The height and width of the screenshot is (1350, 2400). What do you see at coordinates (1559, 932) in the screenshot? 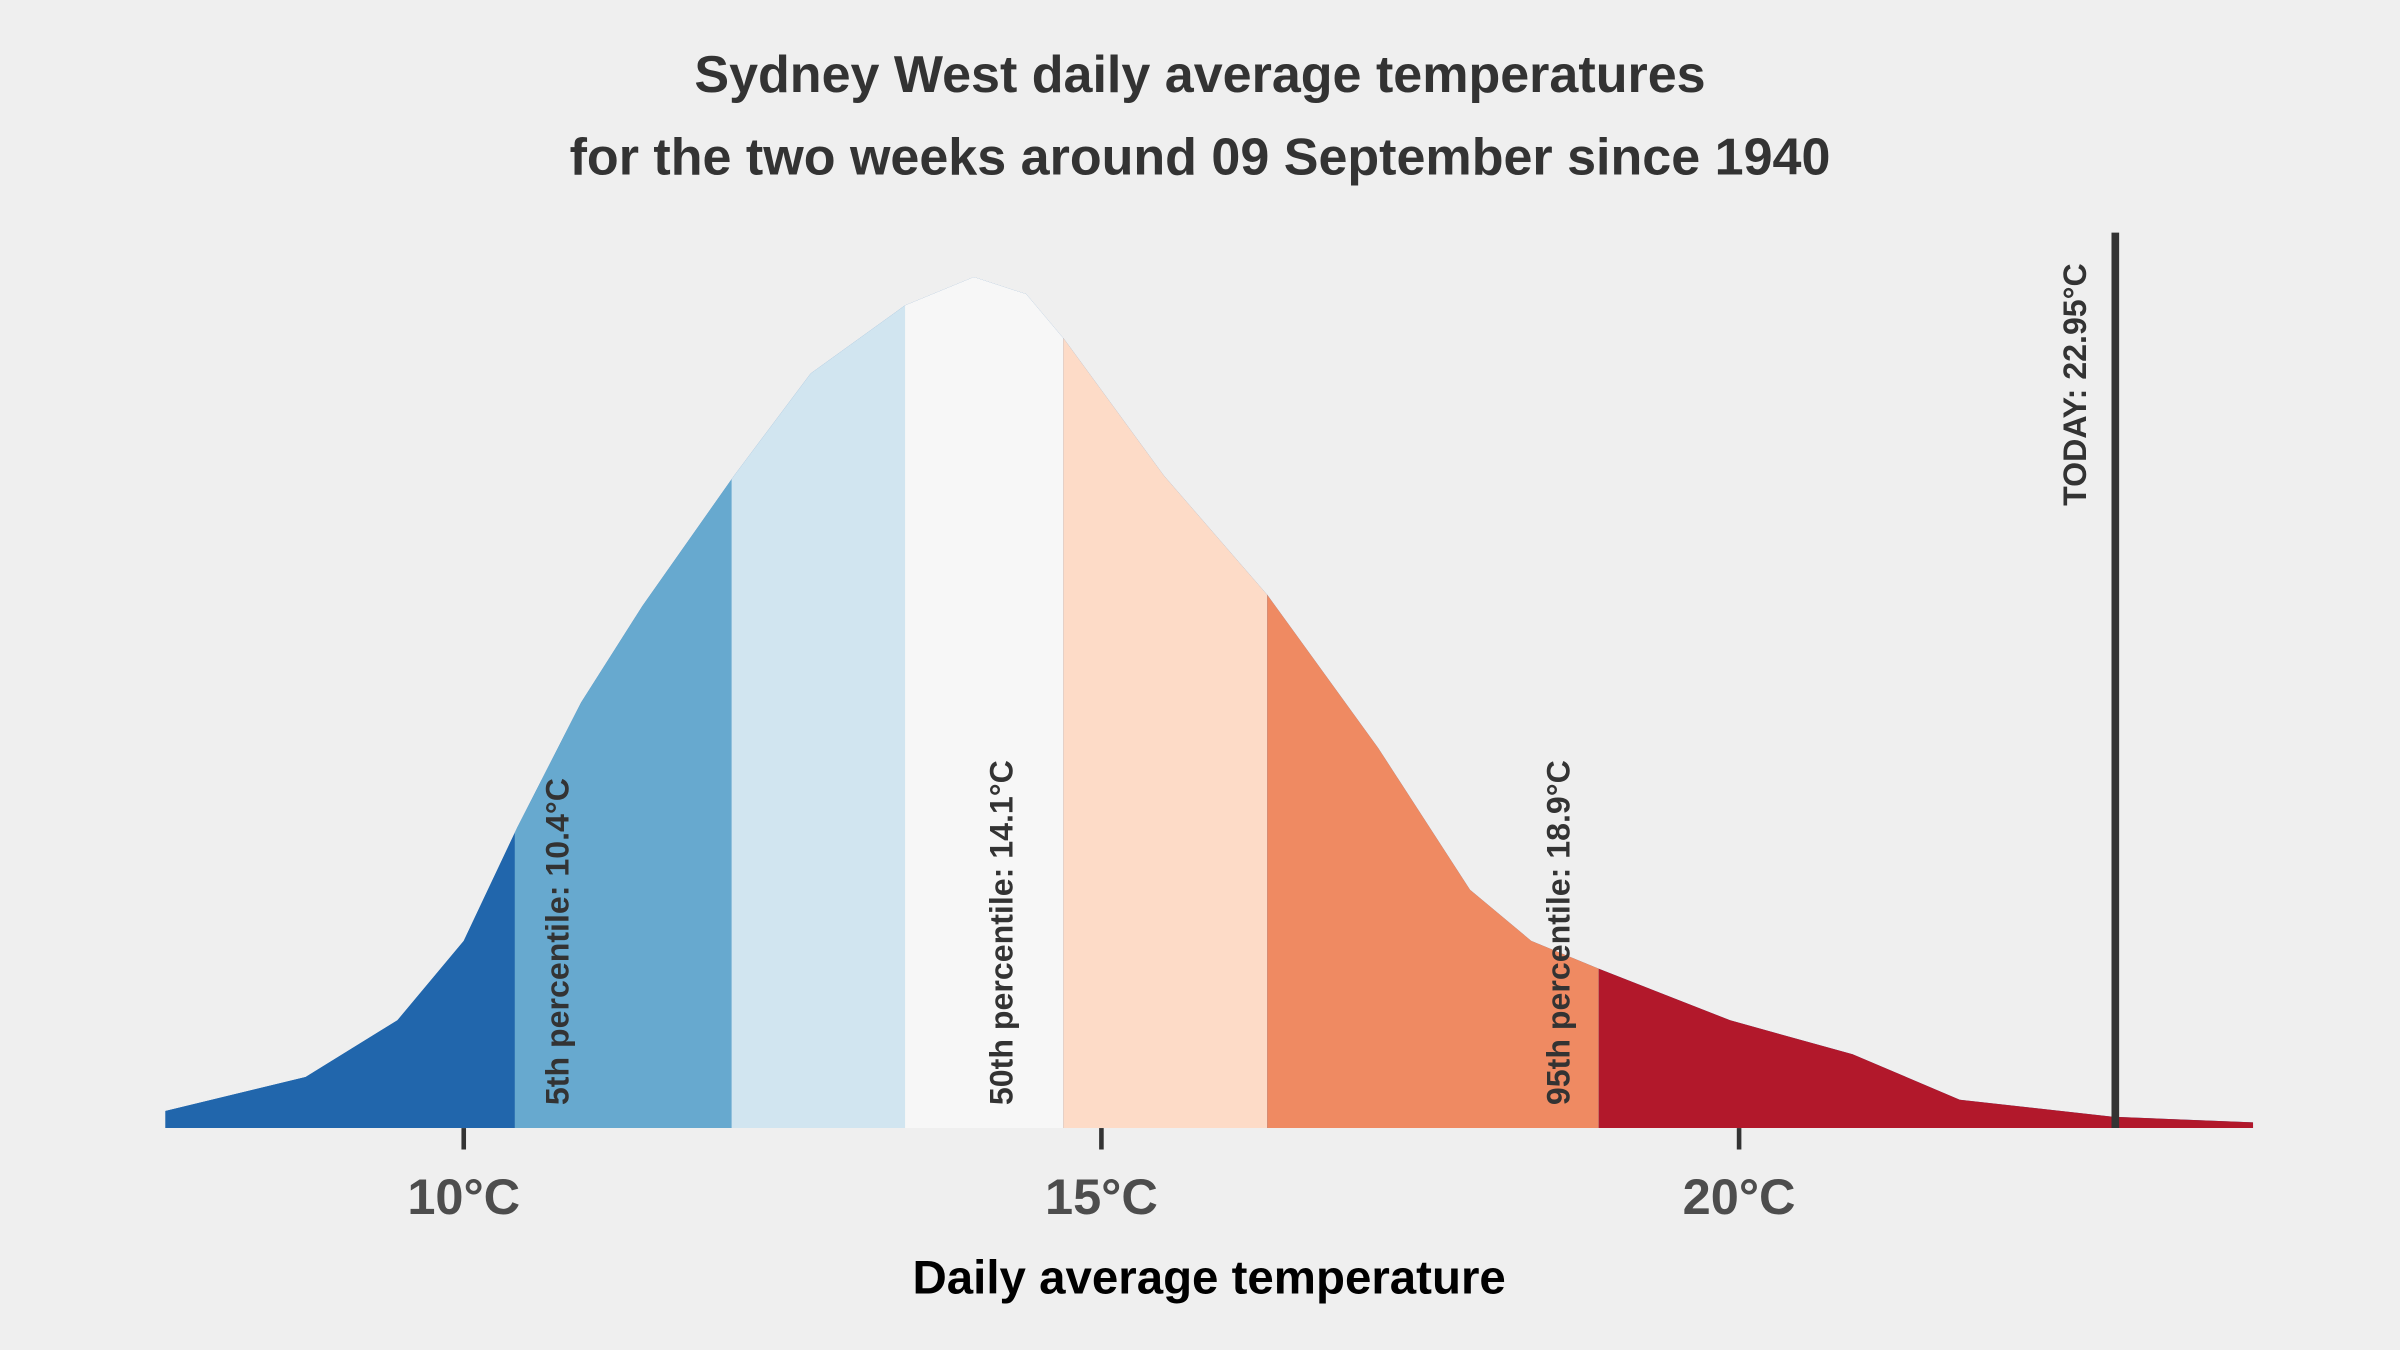
I see `percentile-label: 95th percentile: 18.9°C` at bounding box center [1559, 932].